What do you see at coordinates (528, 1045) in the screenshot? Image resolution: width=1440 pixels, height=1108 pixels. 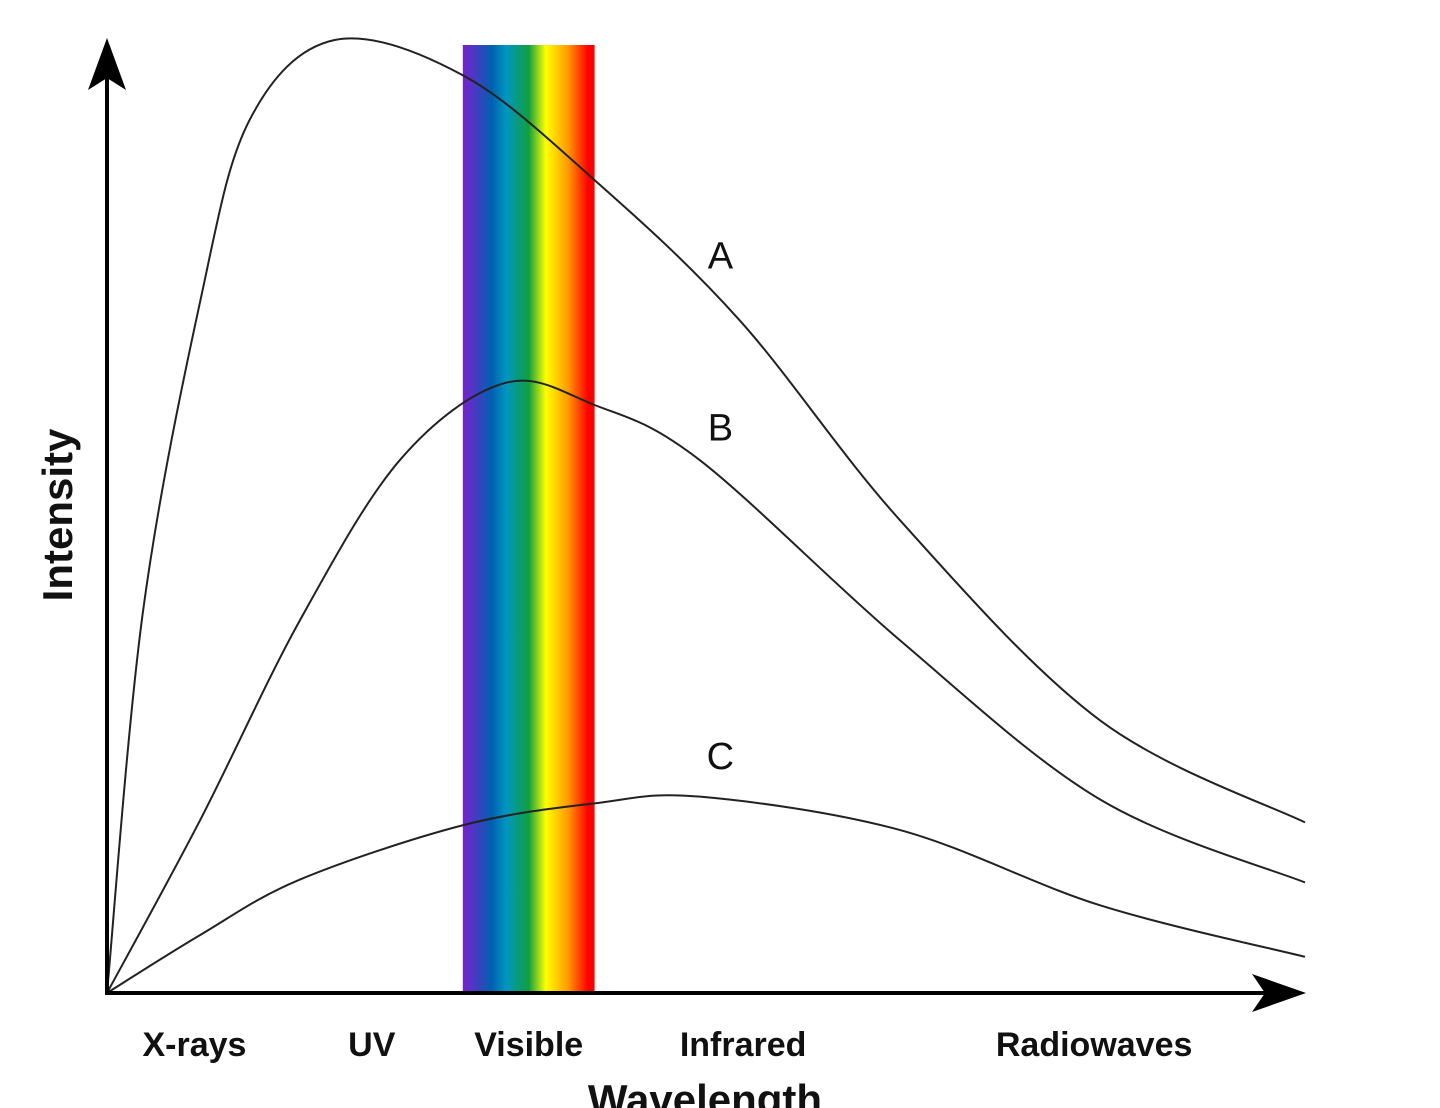 I see `x-tick-label: Visible` at bounding box center [528, 1045].